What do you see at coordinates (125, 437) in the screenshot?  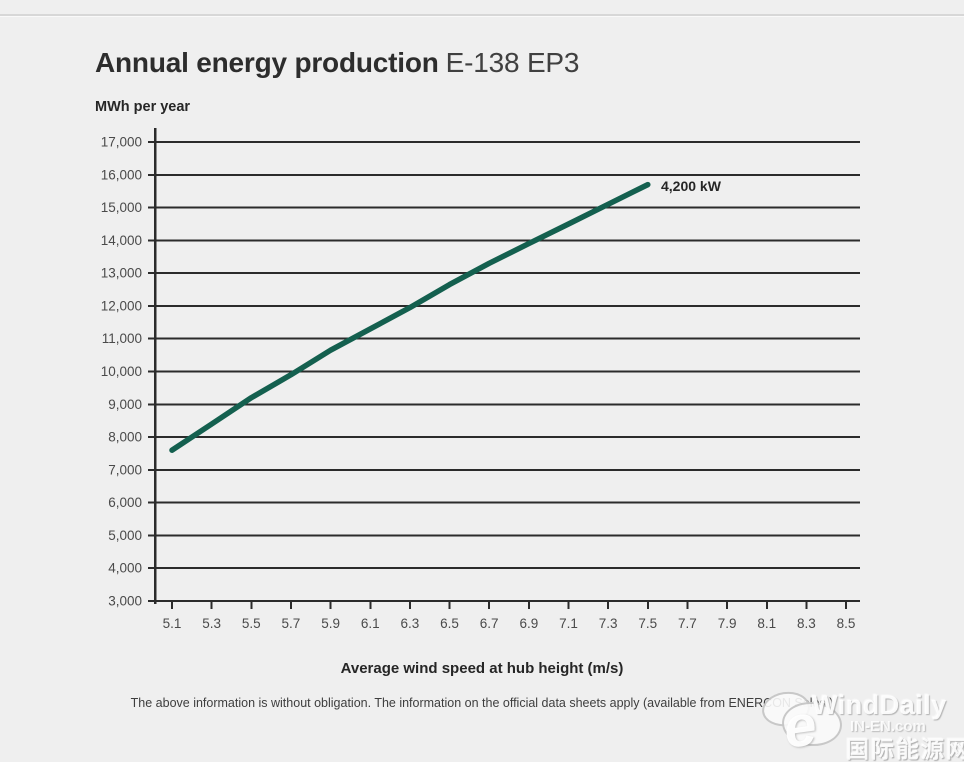 I see `y-tick-label: 8,000` at bounding box center [125, 437].